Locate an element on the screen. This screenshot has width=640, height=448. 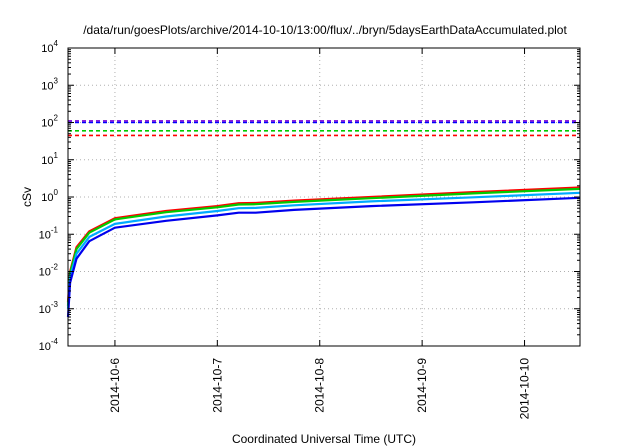
y-tick-label: 10¹ is located at coordinates (49, 159).